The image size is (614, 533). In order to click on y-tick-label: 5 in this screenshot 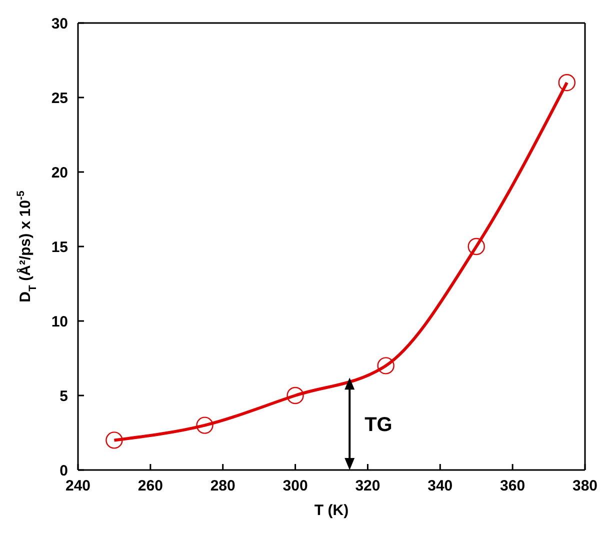, I will do `click(64, 396)`.